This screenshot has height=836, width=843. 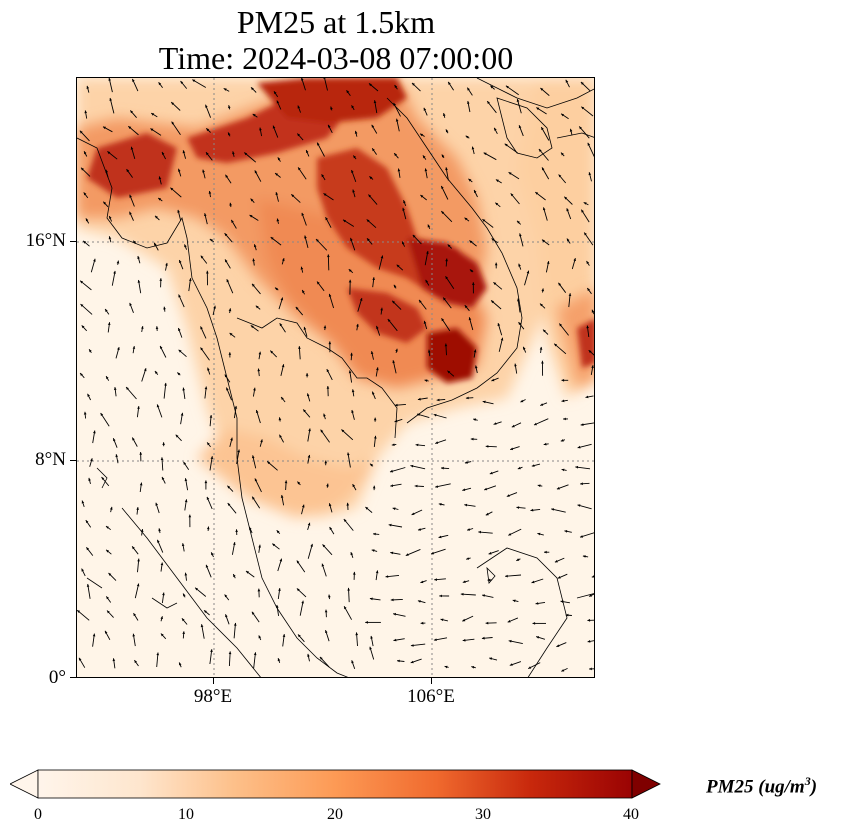 I want to click on y-tick-label: 8°N, so click(x=50, y=459).